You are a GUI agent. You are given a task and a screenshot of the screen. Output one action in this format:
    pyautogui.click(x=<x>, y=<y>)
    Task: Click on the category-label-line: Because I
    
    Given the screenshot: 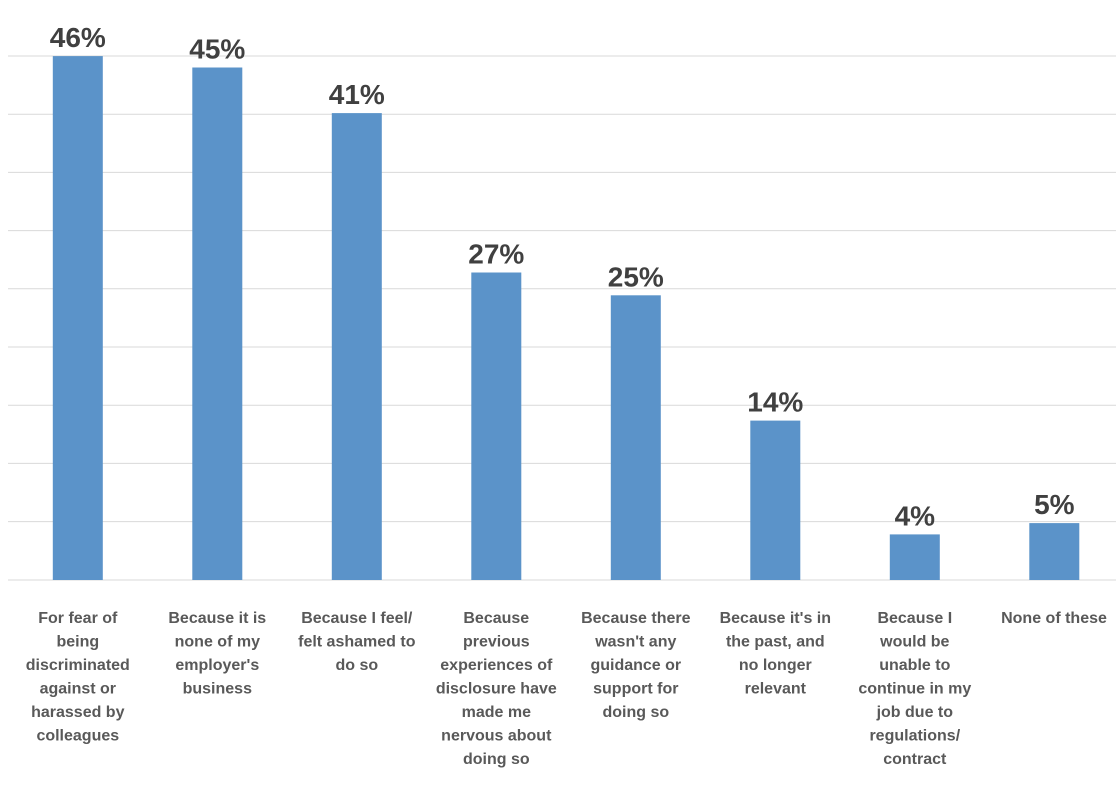 What is the action you would take?
    pyautogui.click(x=914, y=618)
    